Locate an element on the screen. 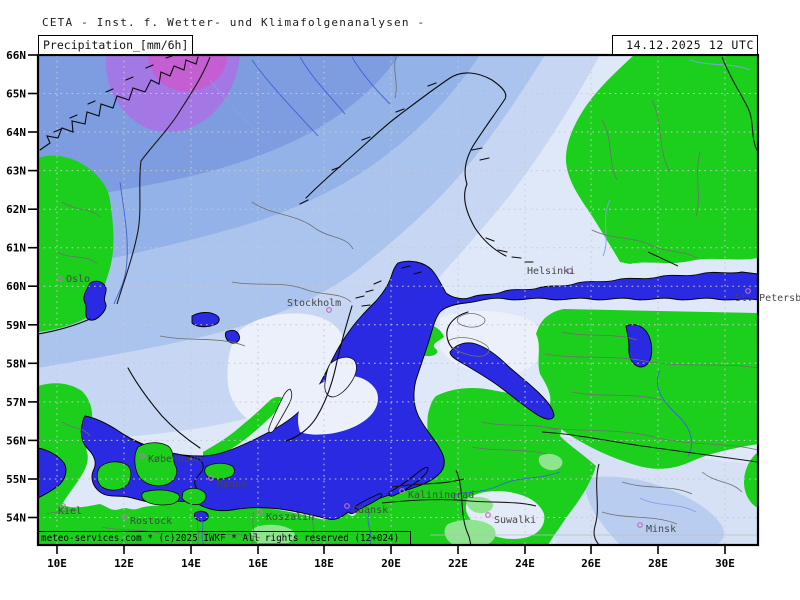 The height and width of the screenshot is (600, 800). city-label-st-petersburg: St. Petersbg is located at coordinates (767, 298).